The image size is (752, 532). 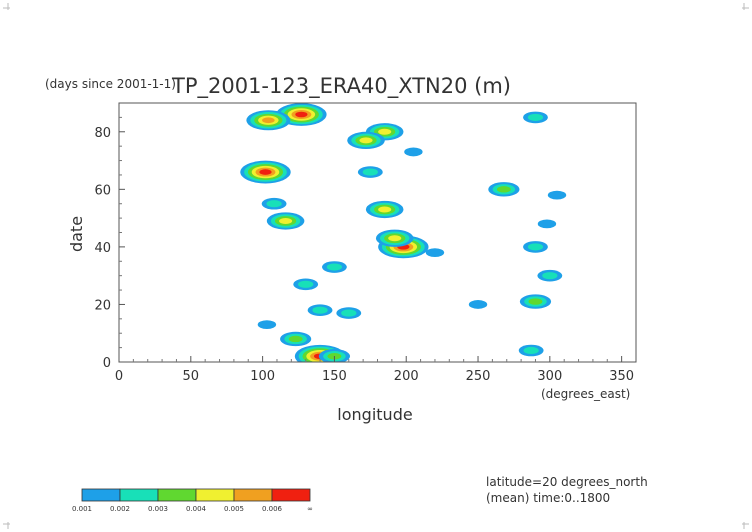 What do you see at coordinates (374, 370) in the screenshot?
I see `x-axis-ticks: 0 50 100 150 200 250 300 350` at bounding box center [374, 370].